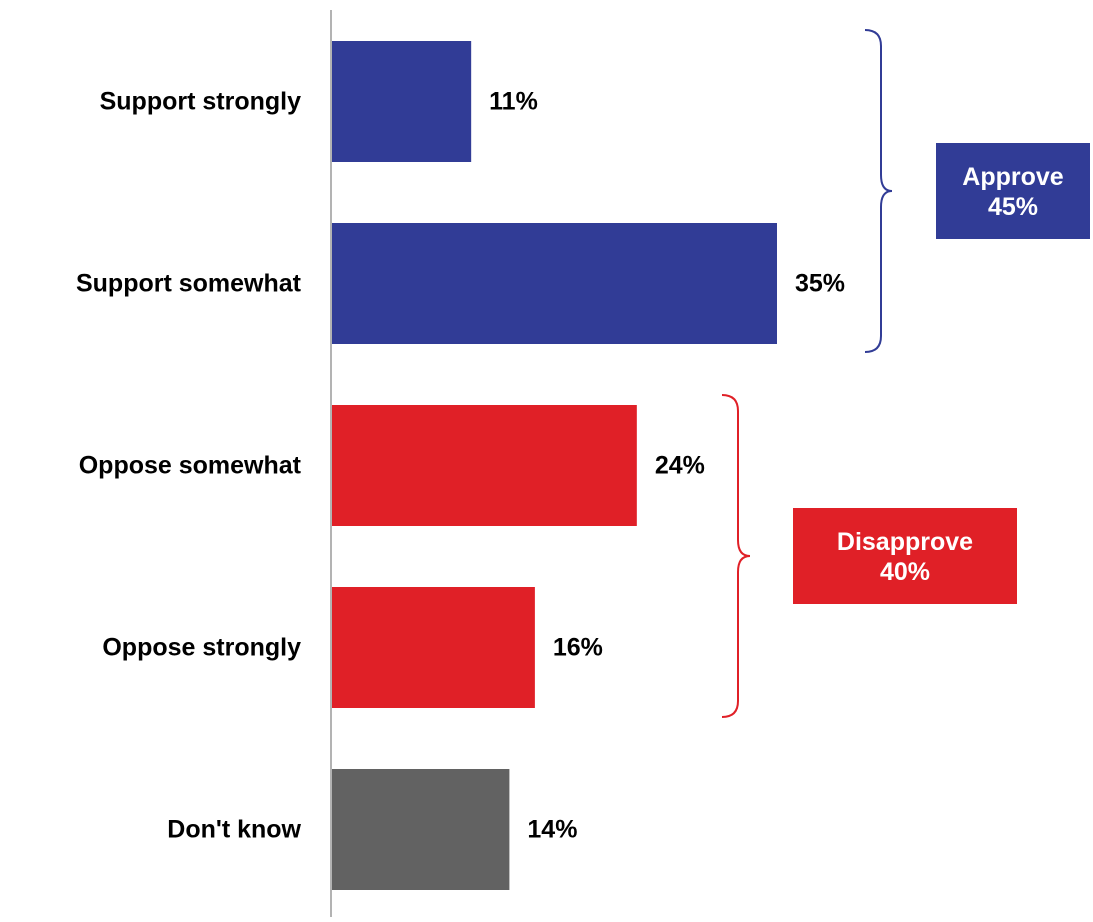 This screenshot has width=1093, height=922. What do you see at coordinates (905, 542) in the screenshot?
I see `group-label: Disapprove` at bounding box center [905, 542].